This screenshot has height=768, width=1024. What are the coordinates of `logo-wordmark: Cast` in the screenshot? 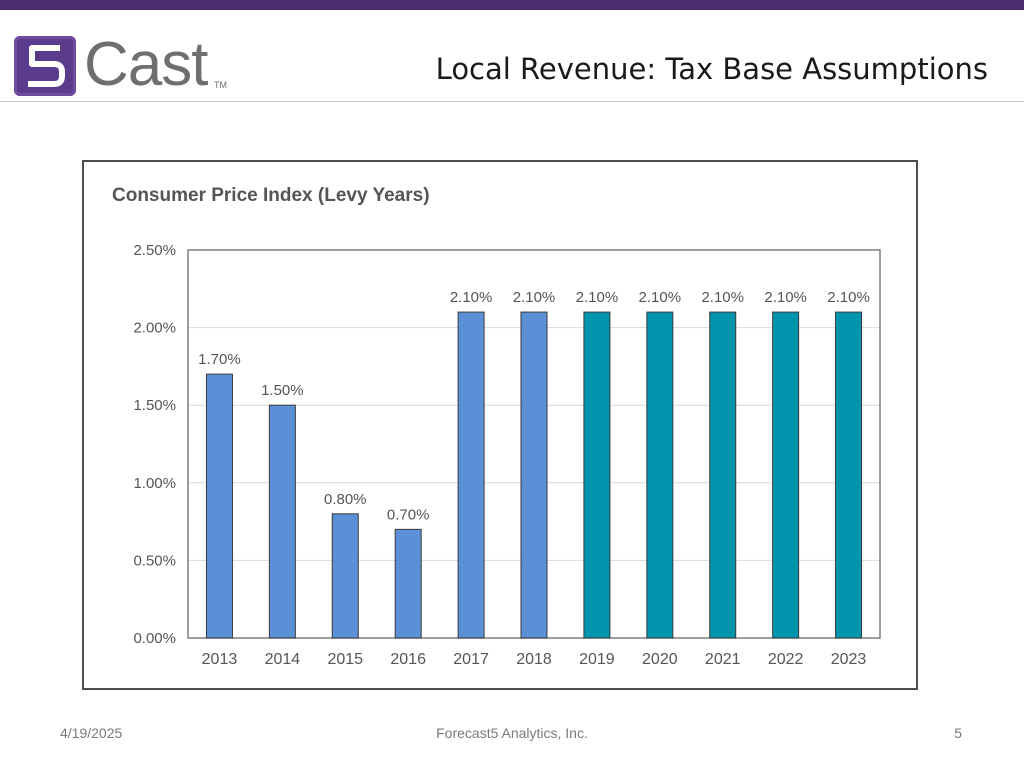 It's located at (146, 64).